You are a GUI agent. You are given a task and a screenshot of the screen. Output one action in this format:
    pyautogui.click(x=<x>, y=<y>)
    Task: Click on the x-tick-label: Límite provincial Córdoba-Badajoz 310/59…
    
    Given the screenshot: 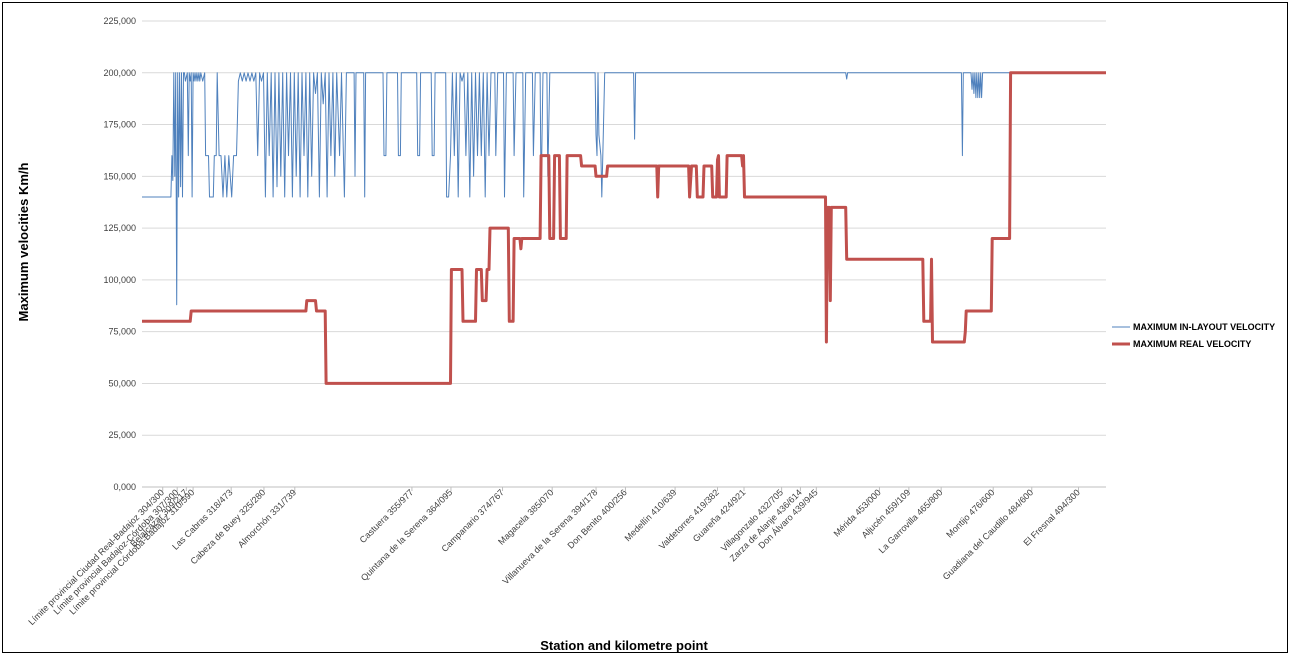 What is the action you would take?
    pyautogui.click(x=131, y=551)
    